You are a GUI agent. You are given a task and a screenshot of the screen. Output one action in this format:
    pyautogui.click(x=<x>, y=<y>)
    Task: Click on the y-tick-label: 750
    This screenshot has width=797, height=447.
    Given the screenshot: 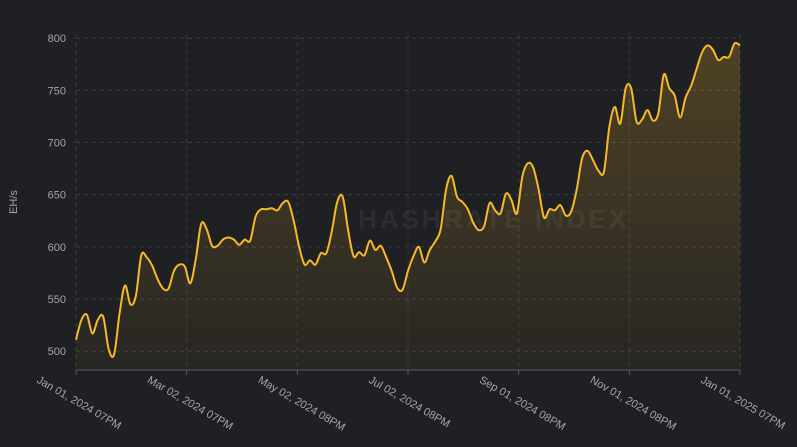 What is the action you would take?
    pyautogui.click(x=57, y=91)
    